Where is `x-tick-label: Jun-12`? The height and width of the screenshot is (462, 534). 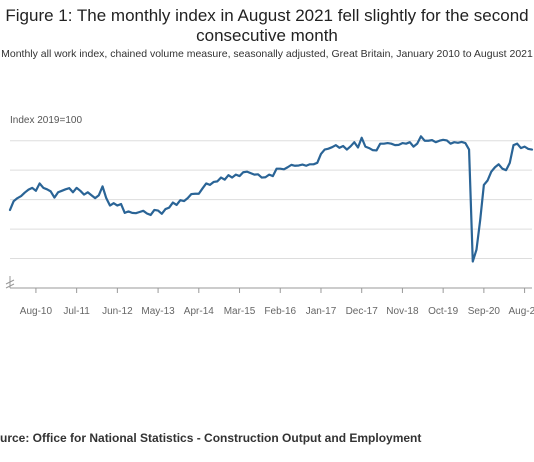
x-tick-label: Jun-12 is located at coordinates (117, 311).